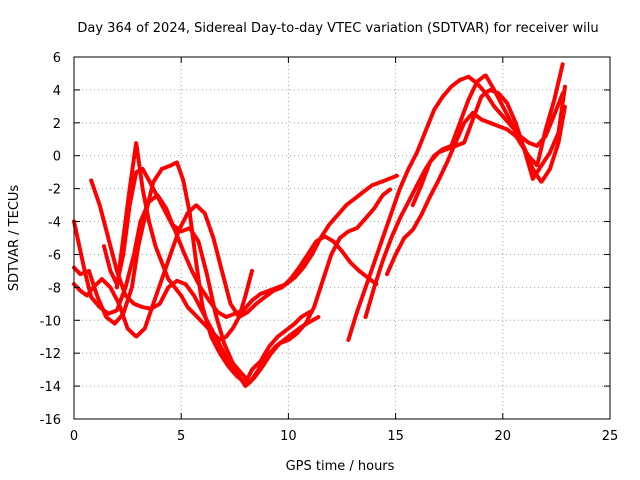  What do you see at coordinates (54, 288) in the screenshot?
I see `y-tick-label: -8` at bounding box center [54, 288].